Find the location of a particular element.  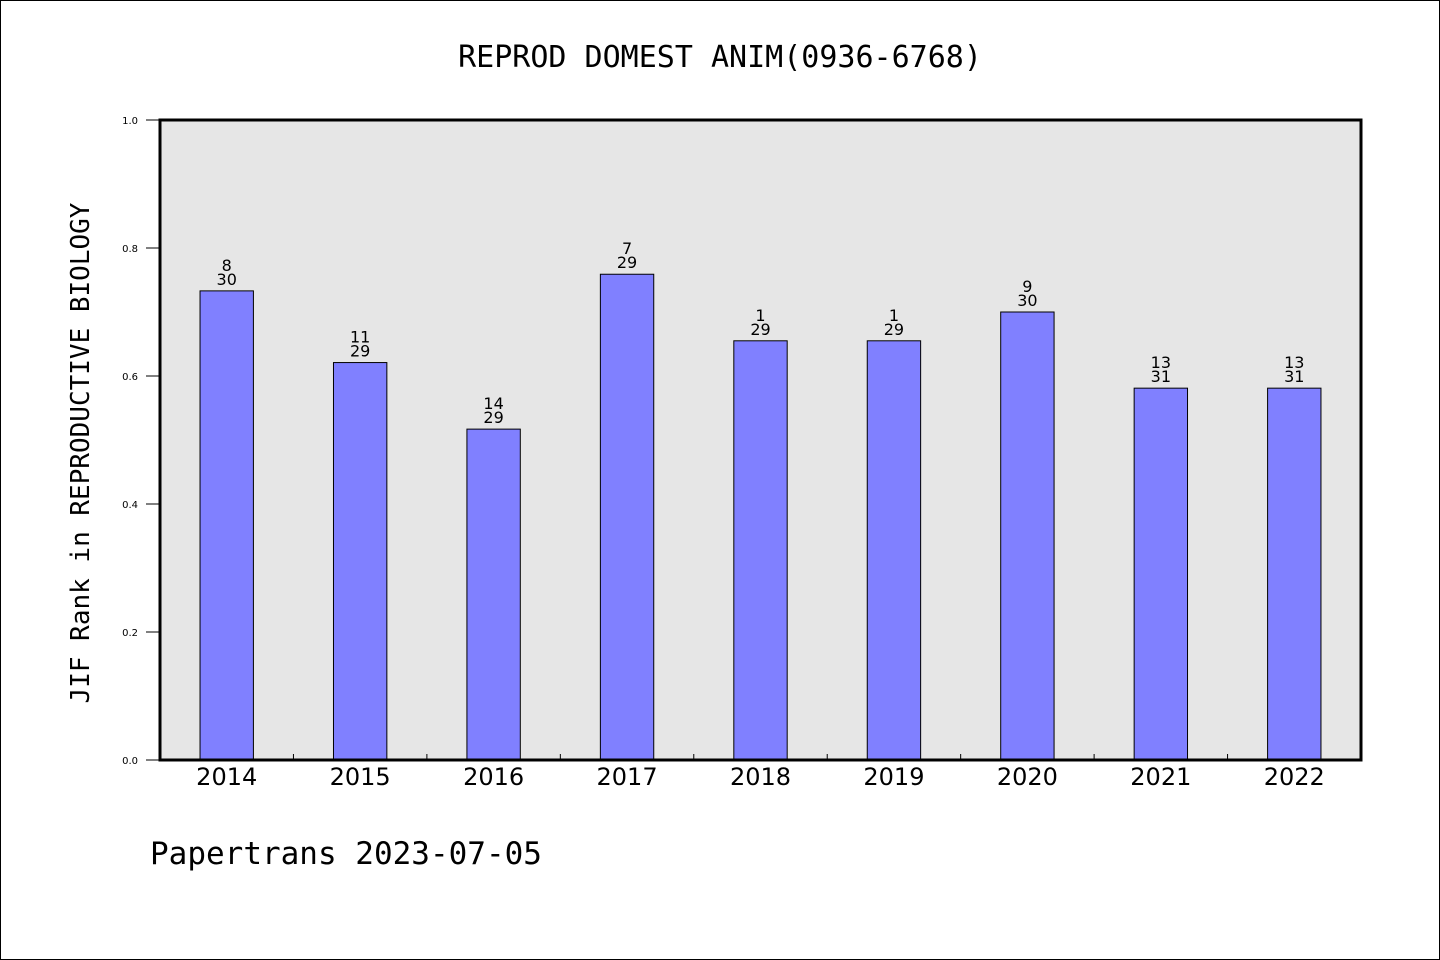

y-tick-label: 0.4 is located at coordinates (130, 505).